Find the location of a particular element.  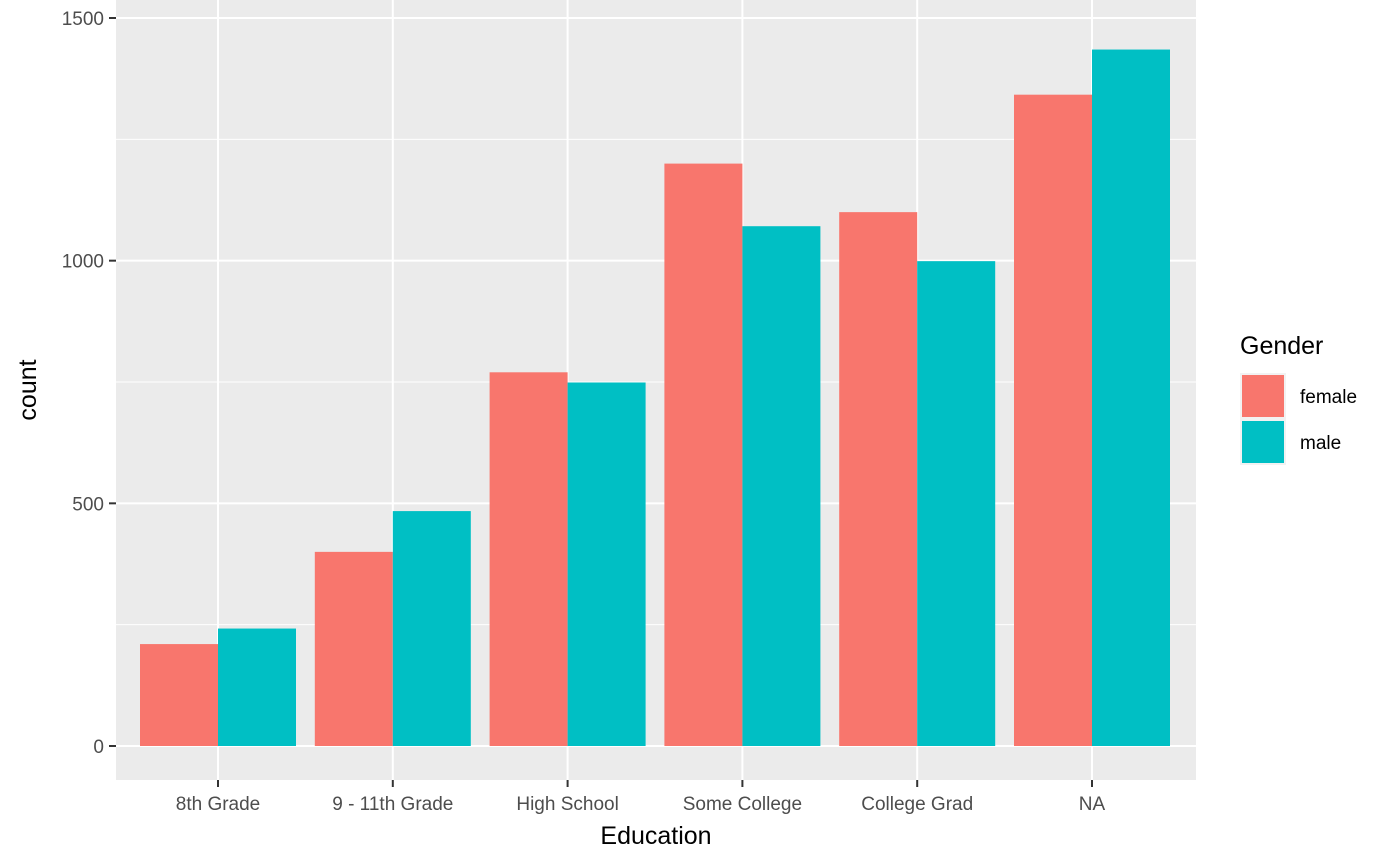

y-tick-label: 1500 is located at coordinates (83, 19).